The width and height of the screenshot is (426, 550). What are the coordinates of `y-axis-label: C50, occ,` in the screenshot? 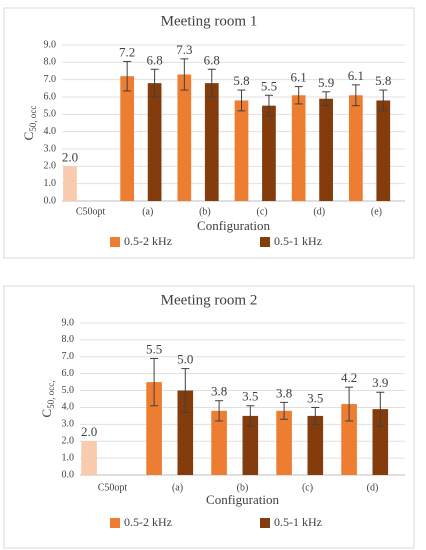 It's located at (47, 399).